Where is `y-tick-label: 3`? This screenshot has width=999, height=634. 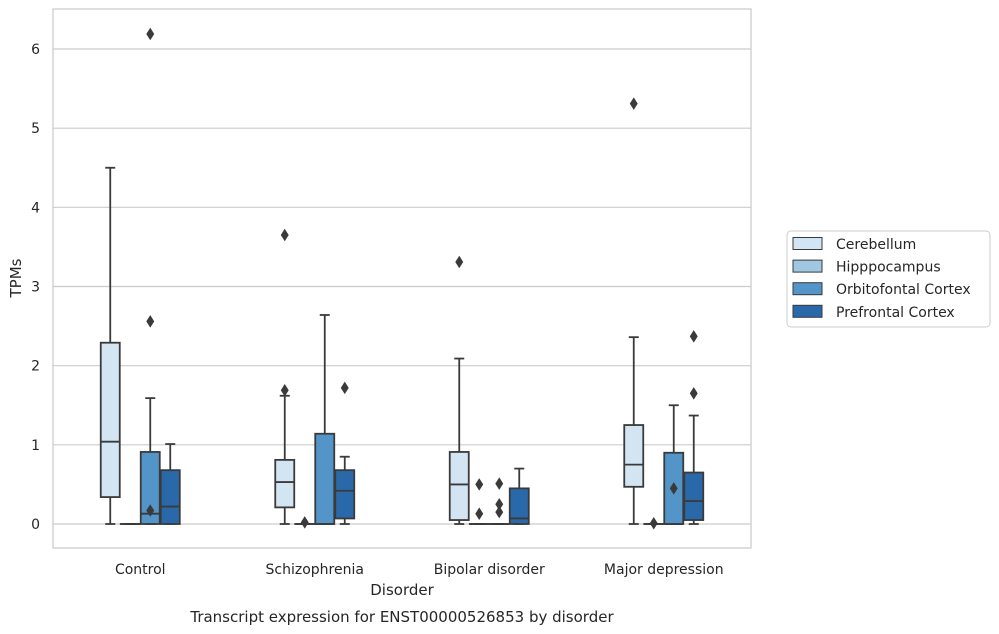 y-tick-label: 3 is located at coordinates (35, 288).